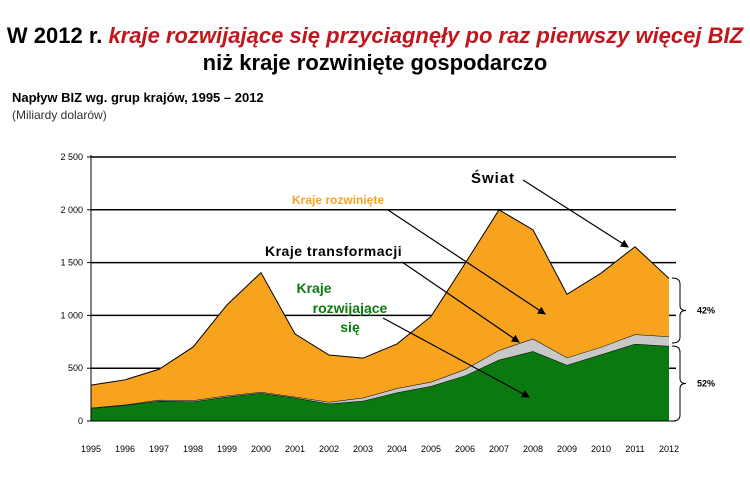  Describe the element at coordinates (71, 157) in the screenshot. I see `y-tick-label: 2 500` at that location.